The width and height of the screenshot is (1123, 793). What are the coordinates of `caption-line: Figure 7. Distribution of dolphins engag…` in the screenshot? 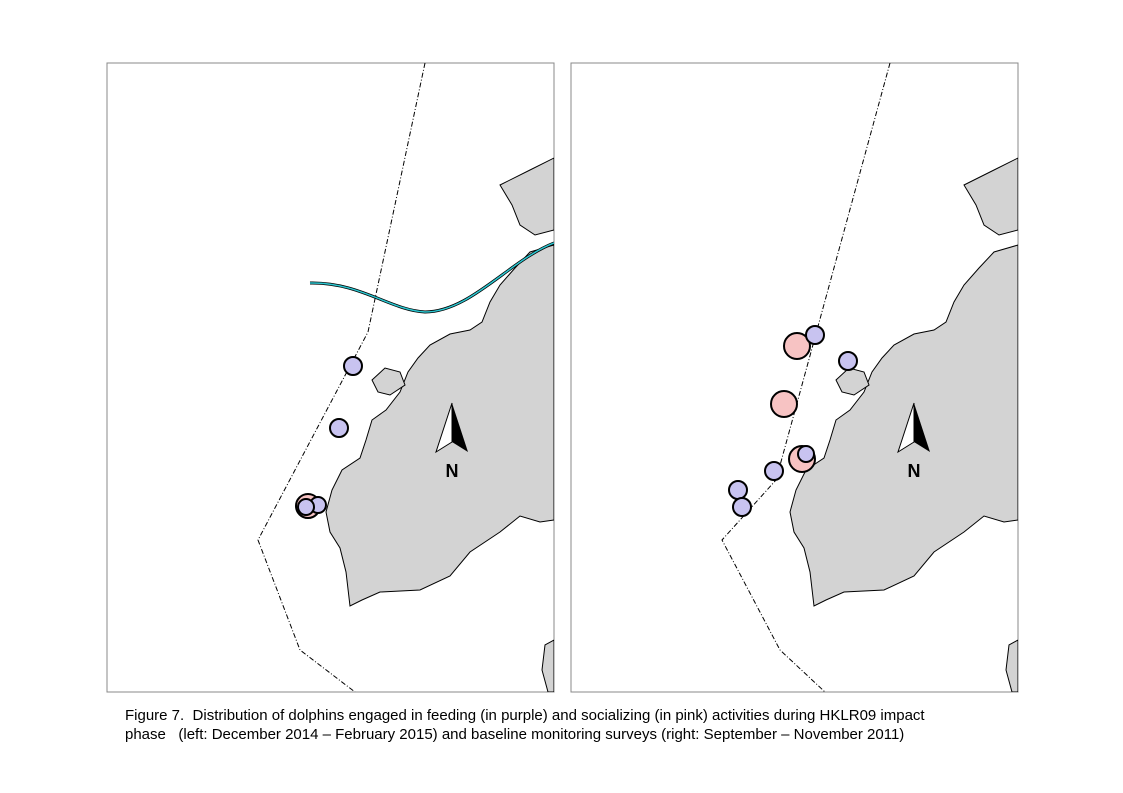 It's located at (525, 715).